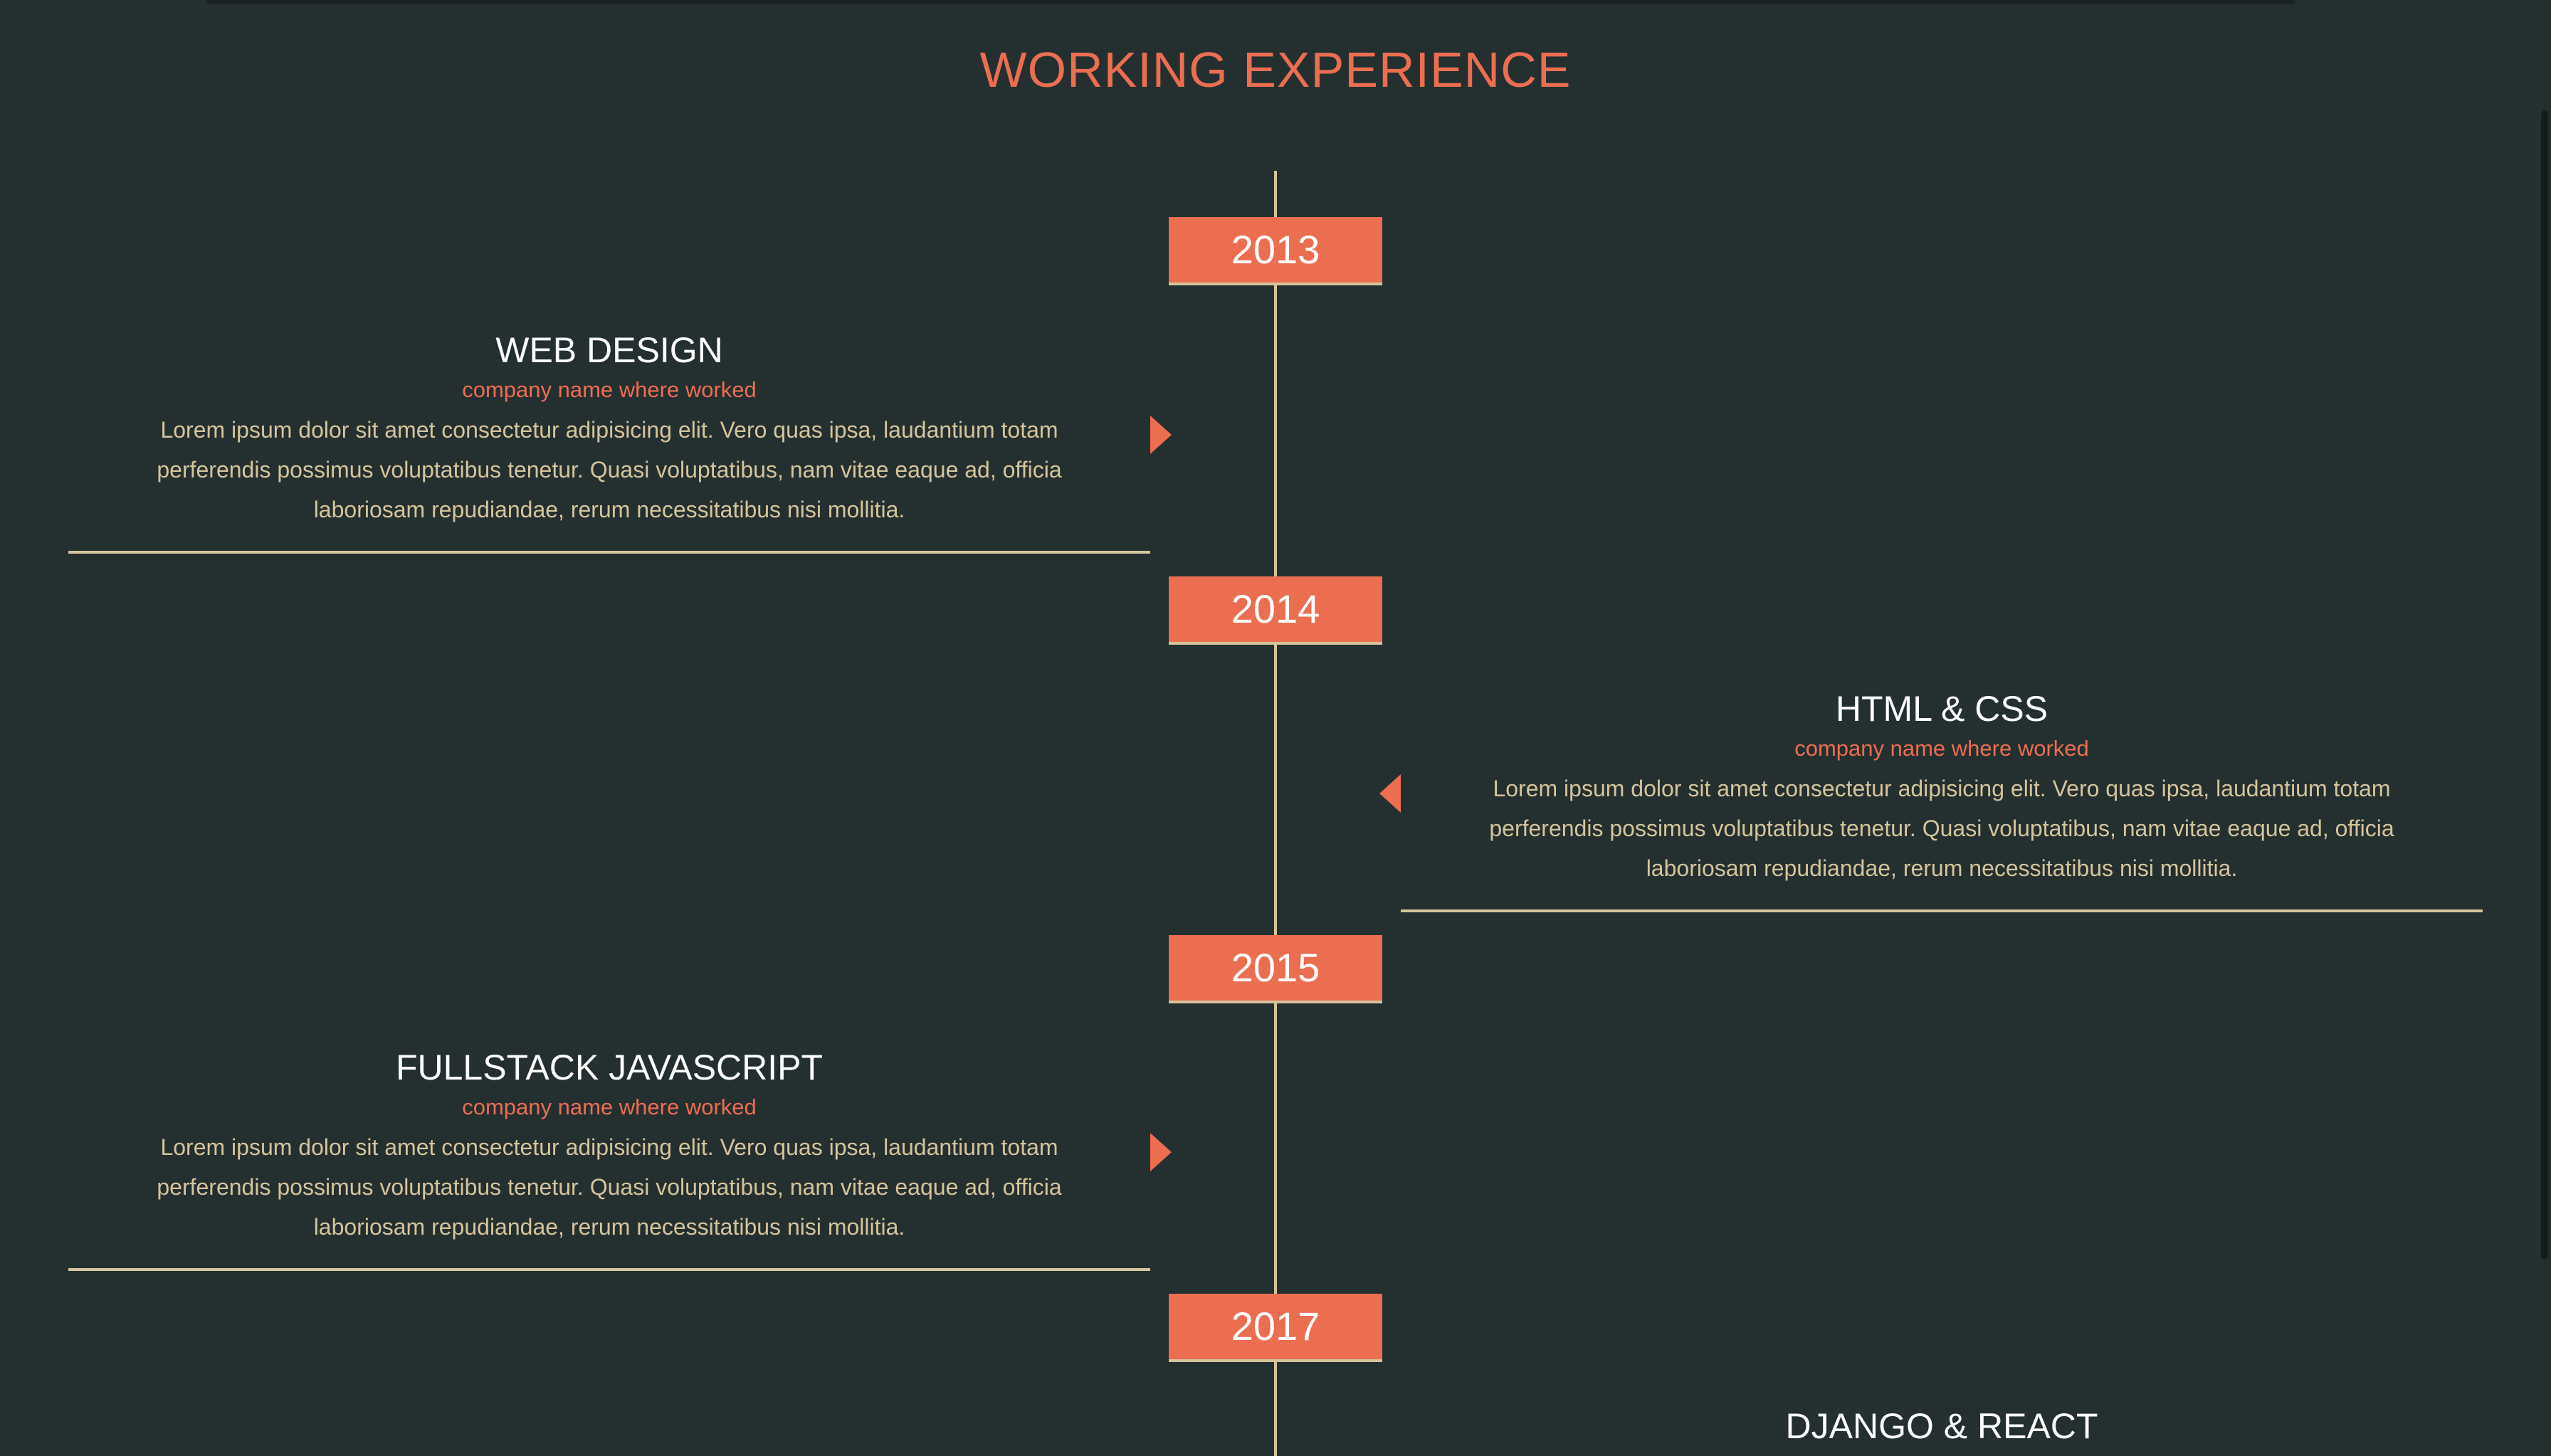  I want to click on year-badge-2017: 2017, so click(1275, 1328).